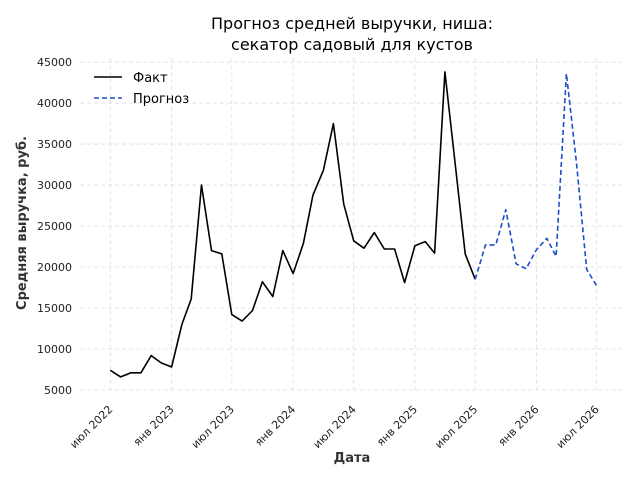 The width and height of the screenshot is (640, 480). What do you see at coordinates (536, 179) in the screenshot?
I see `series-line-forecast` at bounding box center [536, 179].